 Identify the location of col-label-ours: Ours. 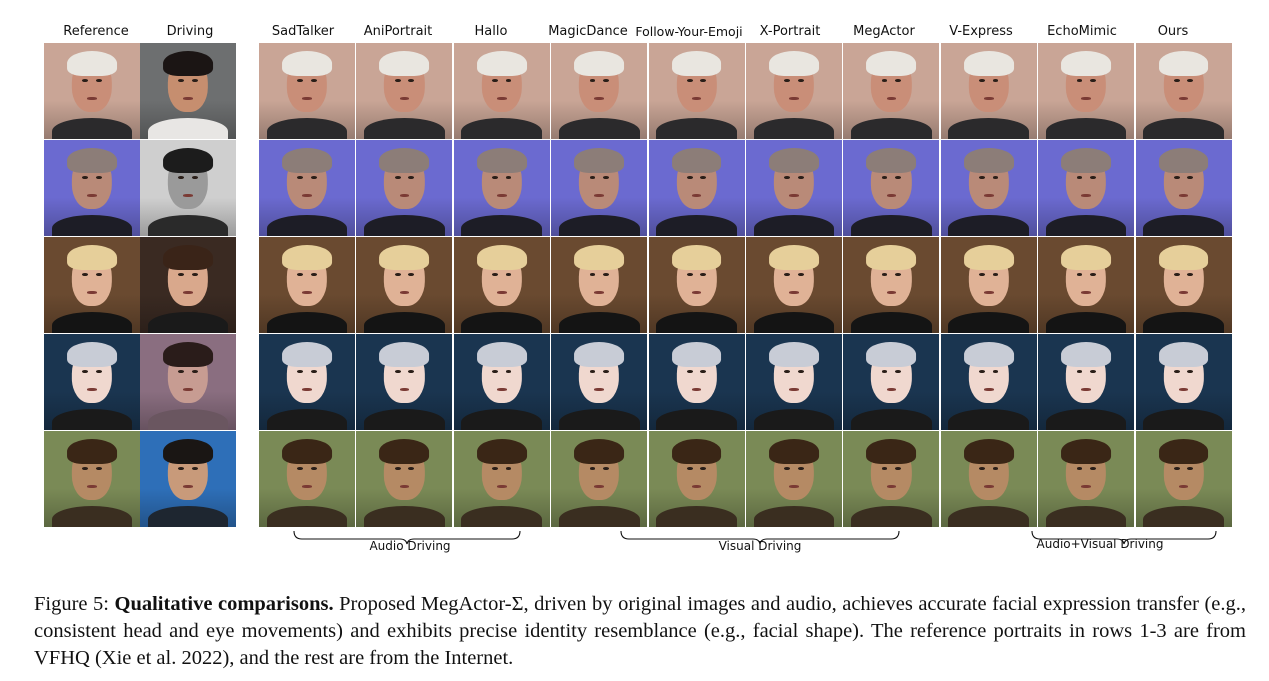
(1173, 31).